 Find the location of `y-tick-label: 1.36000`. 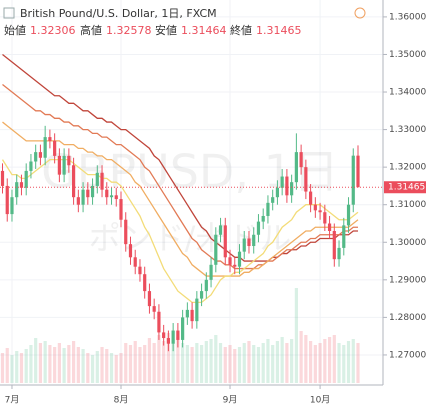

y-tick-label: 1.36000 is located at coordinates (407, 17).